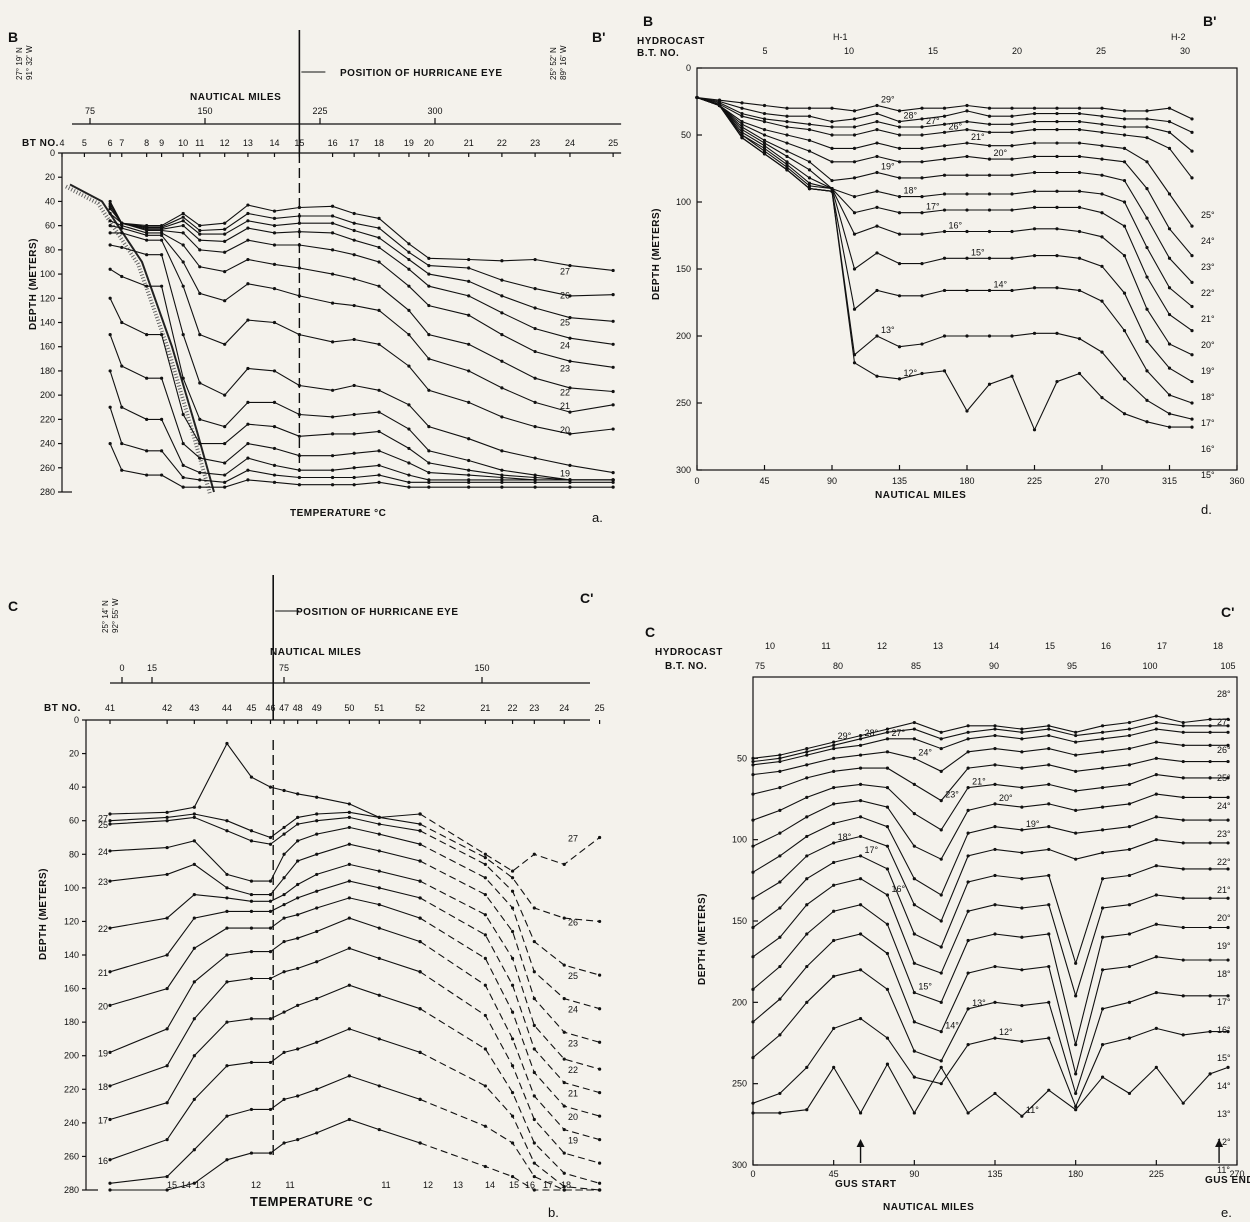 Image resolution: width=1250 pixels, height=1222 pixels. I want to click on temp-label-b: TEMPERATURE °C, so click(311, 1201).